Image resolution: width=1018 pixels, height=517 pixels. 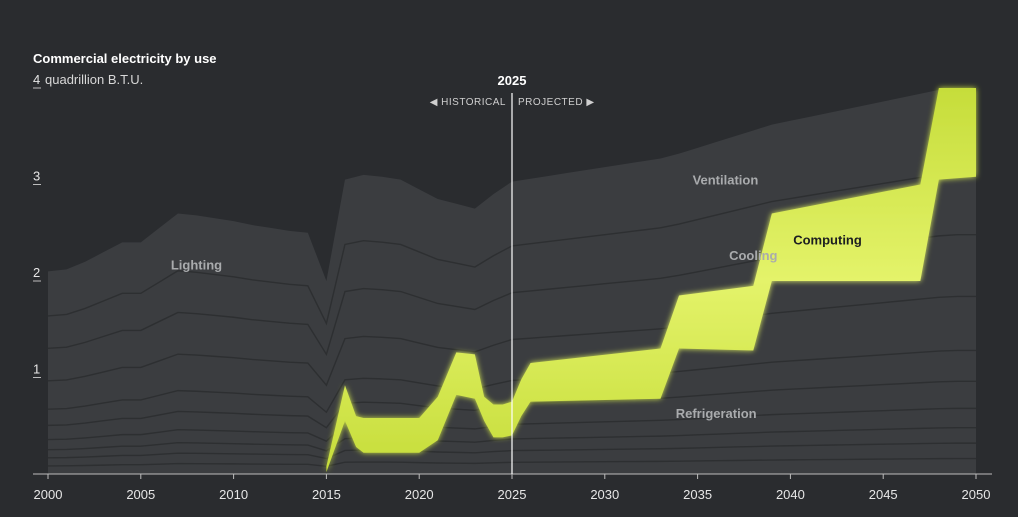 I want to click on y-tick-label-2: 2, so click(x=36, y=272).